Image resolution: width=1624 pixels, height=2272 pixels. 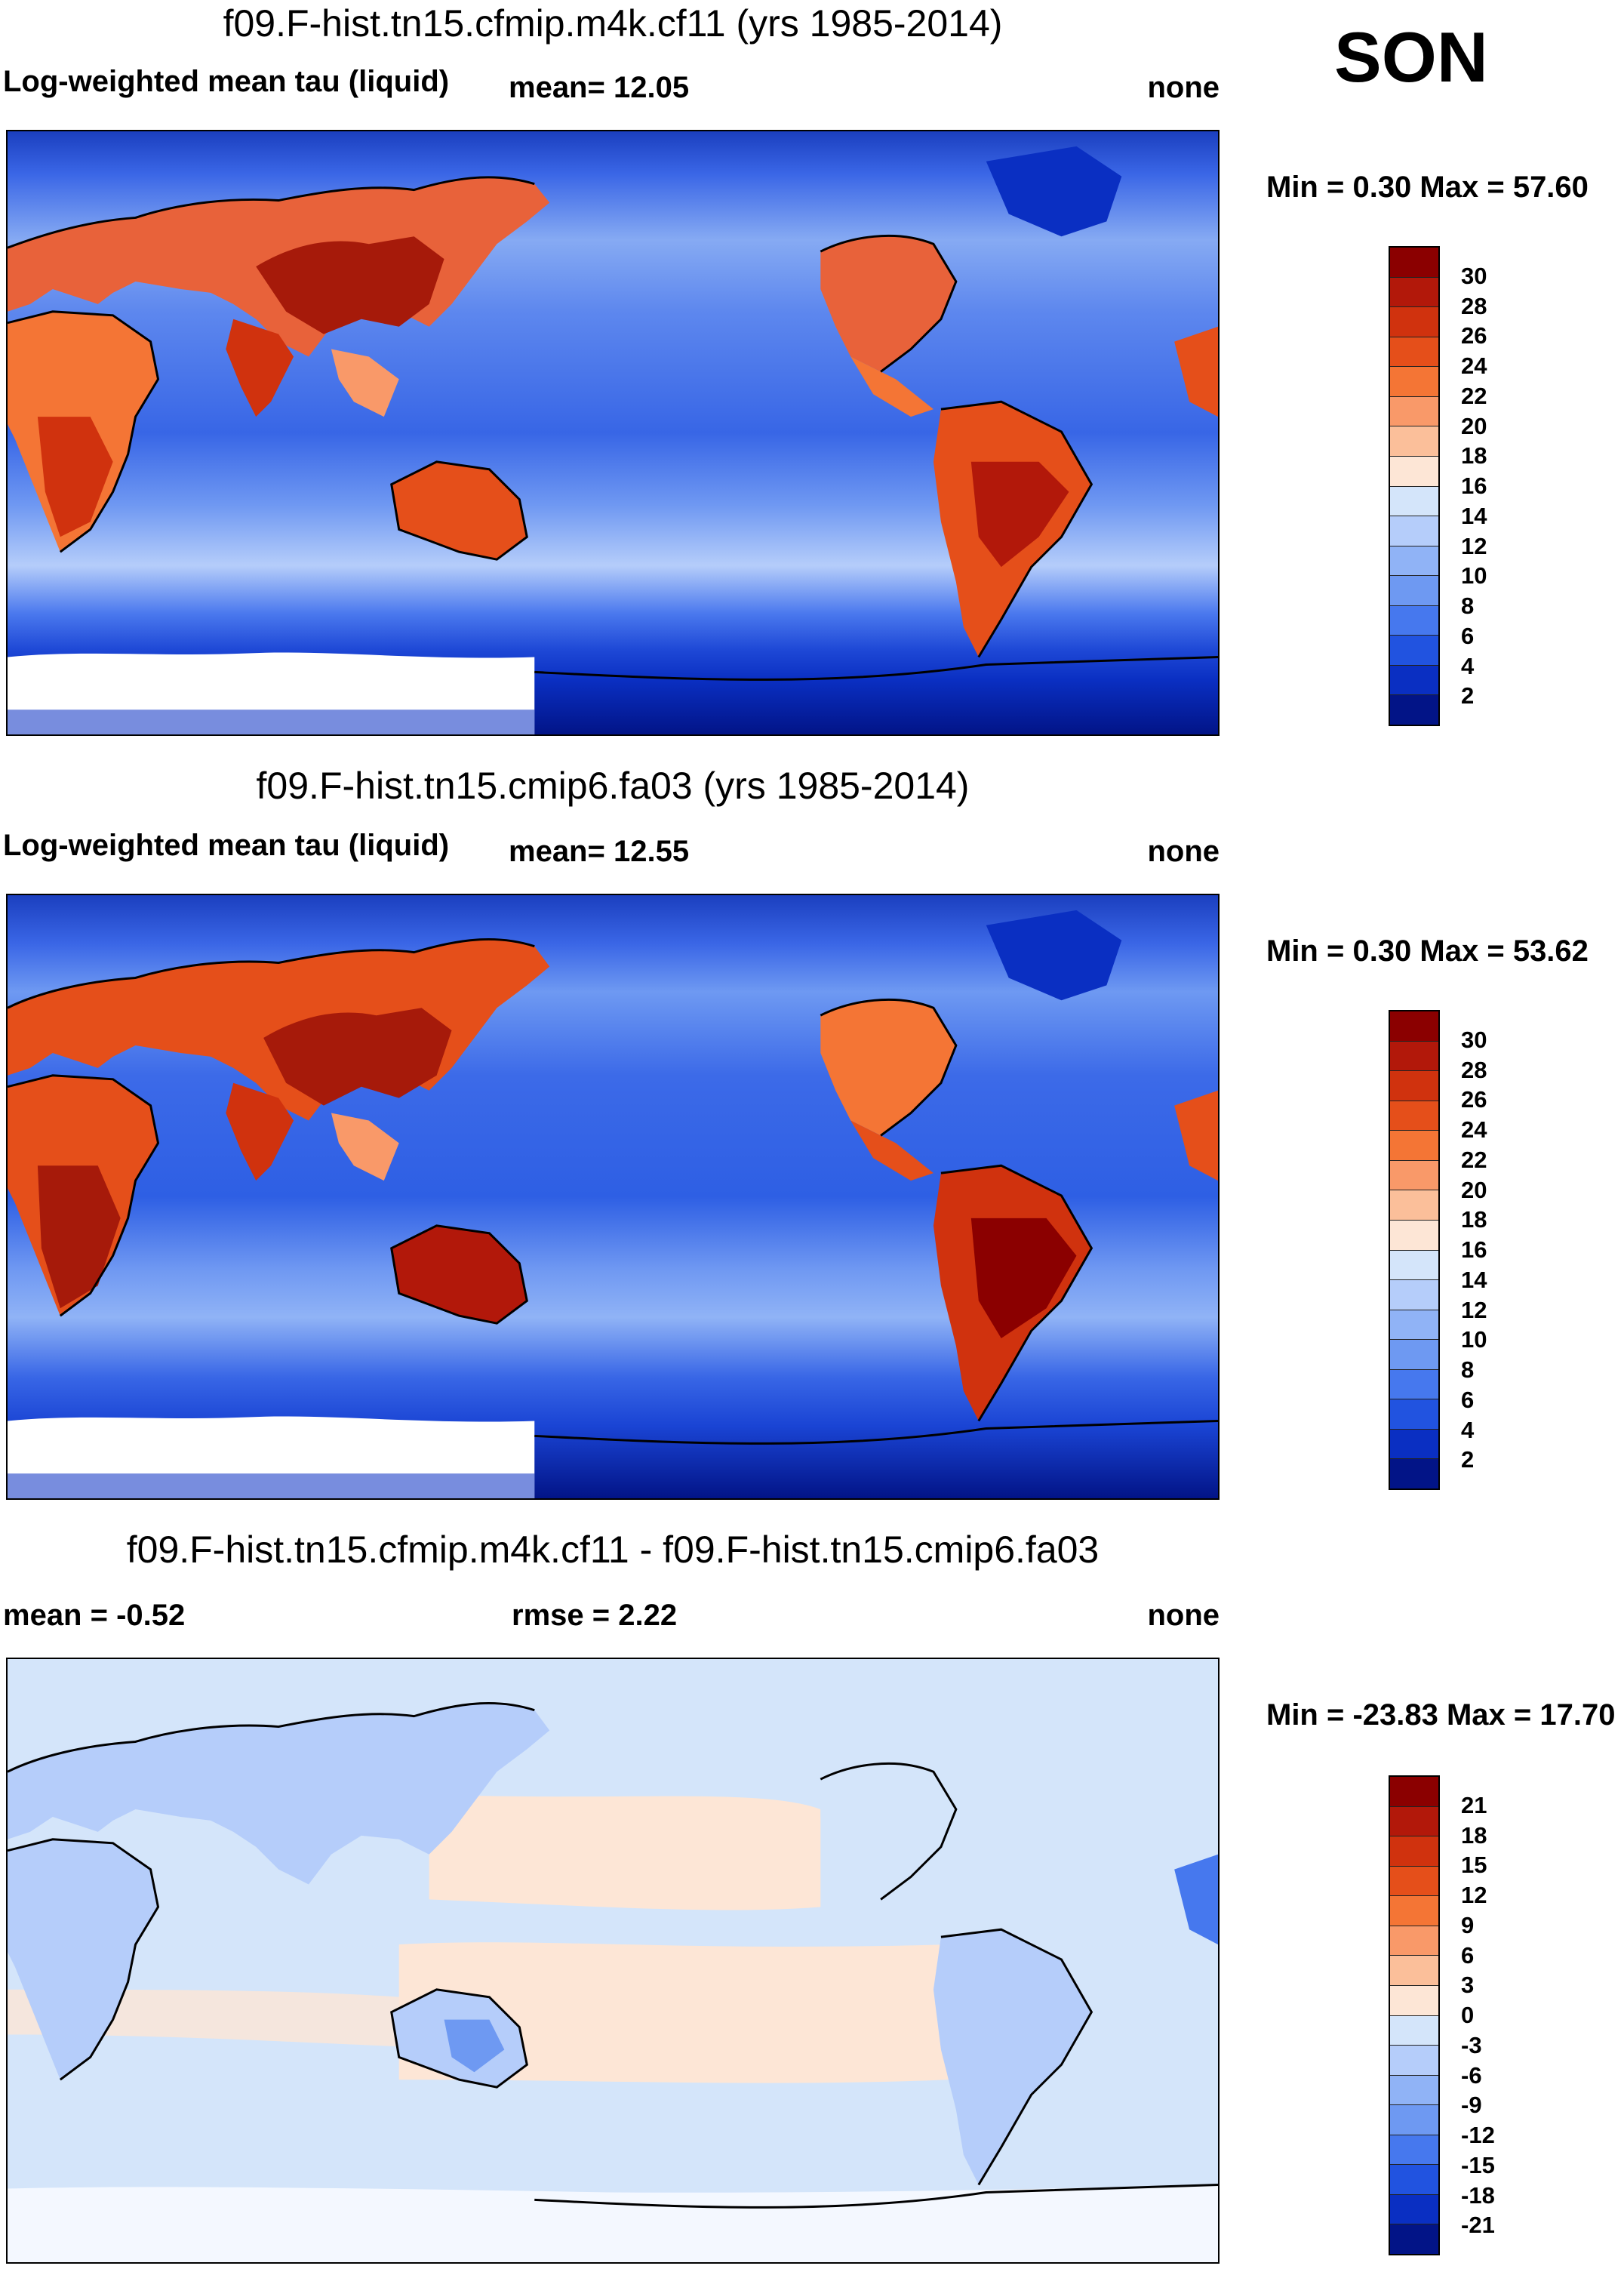 I want to click on subtropical-positive-band, so click(x=673, y=2012).